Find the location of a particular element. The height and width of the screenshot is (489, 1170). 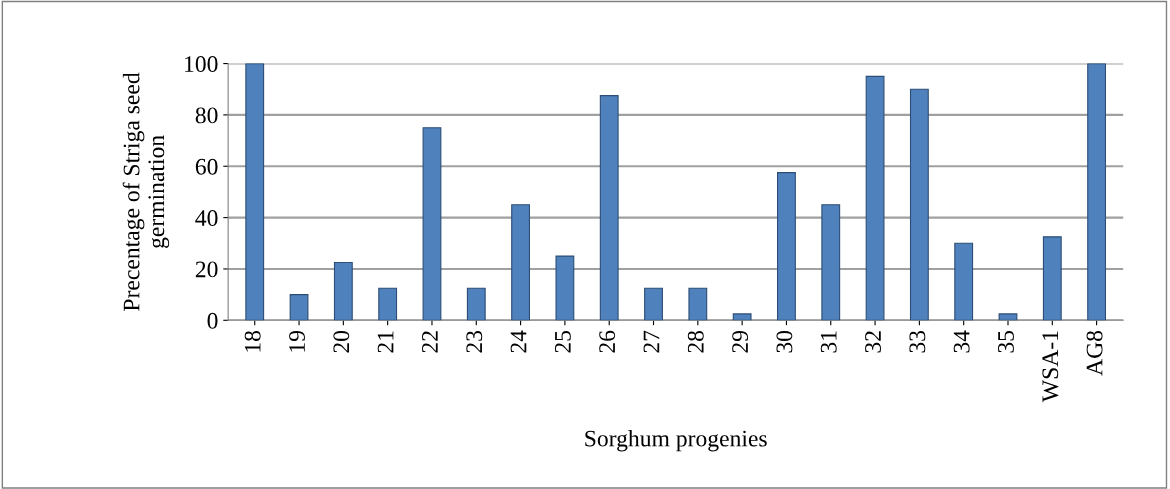

x-tick-label: 21 is located at coordinates (385, 342).